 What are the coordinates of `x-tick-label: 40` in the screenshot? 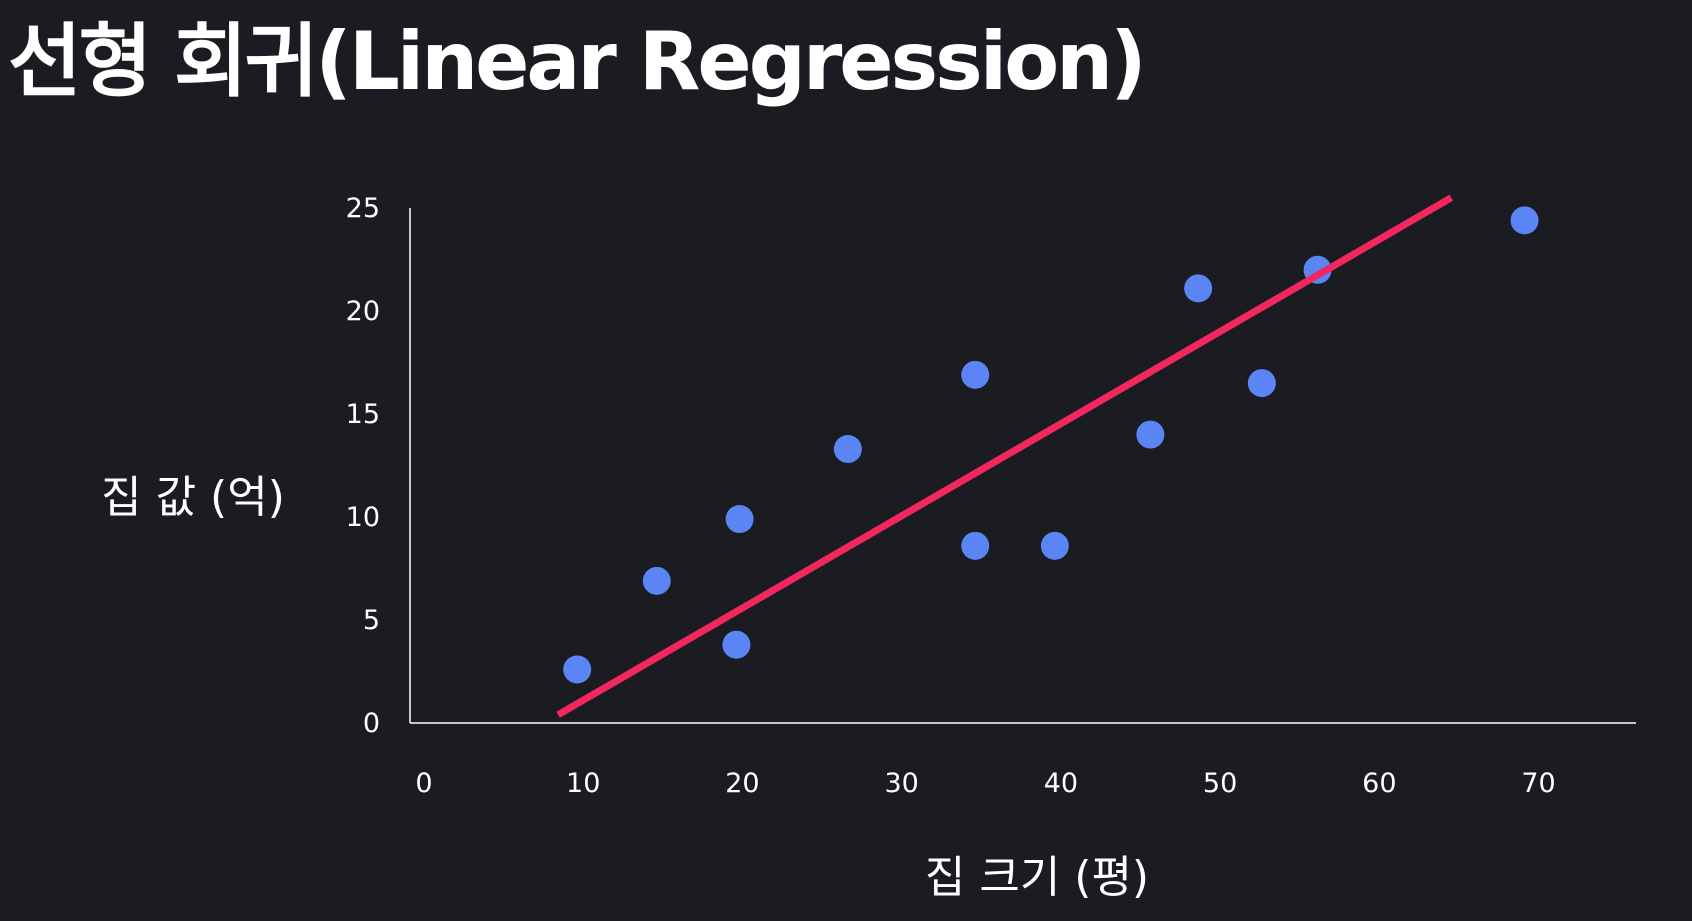 It's located at (1061, 783).